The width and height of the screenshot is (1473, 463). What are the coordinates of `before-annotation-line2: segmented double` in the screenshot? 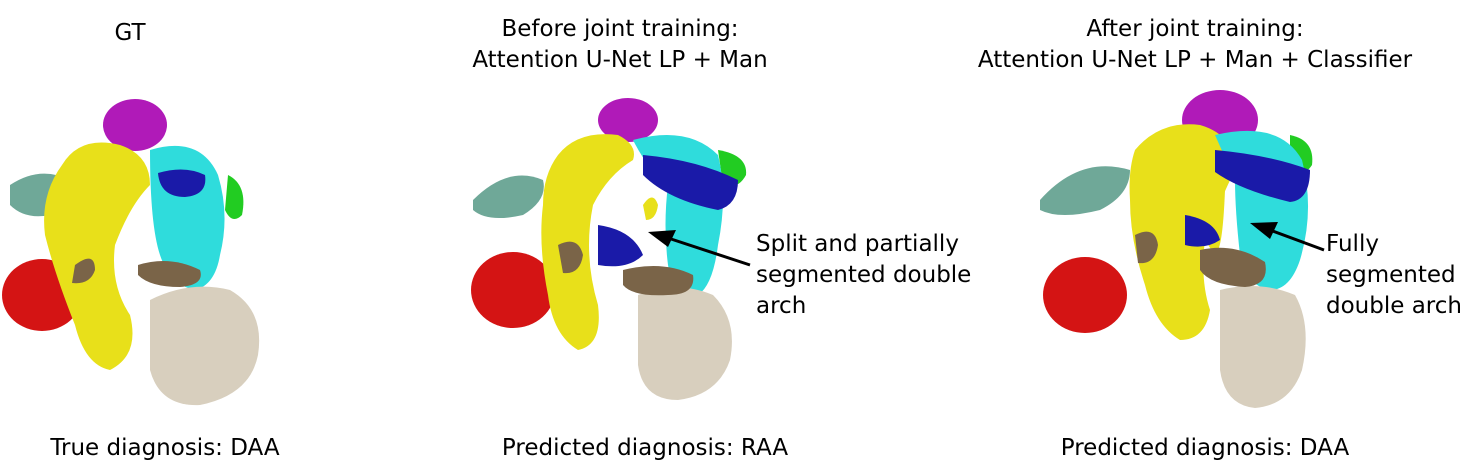 It's located at (864, 275).